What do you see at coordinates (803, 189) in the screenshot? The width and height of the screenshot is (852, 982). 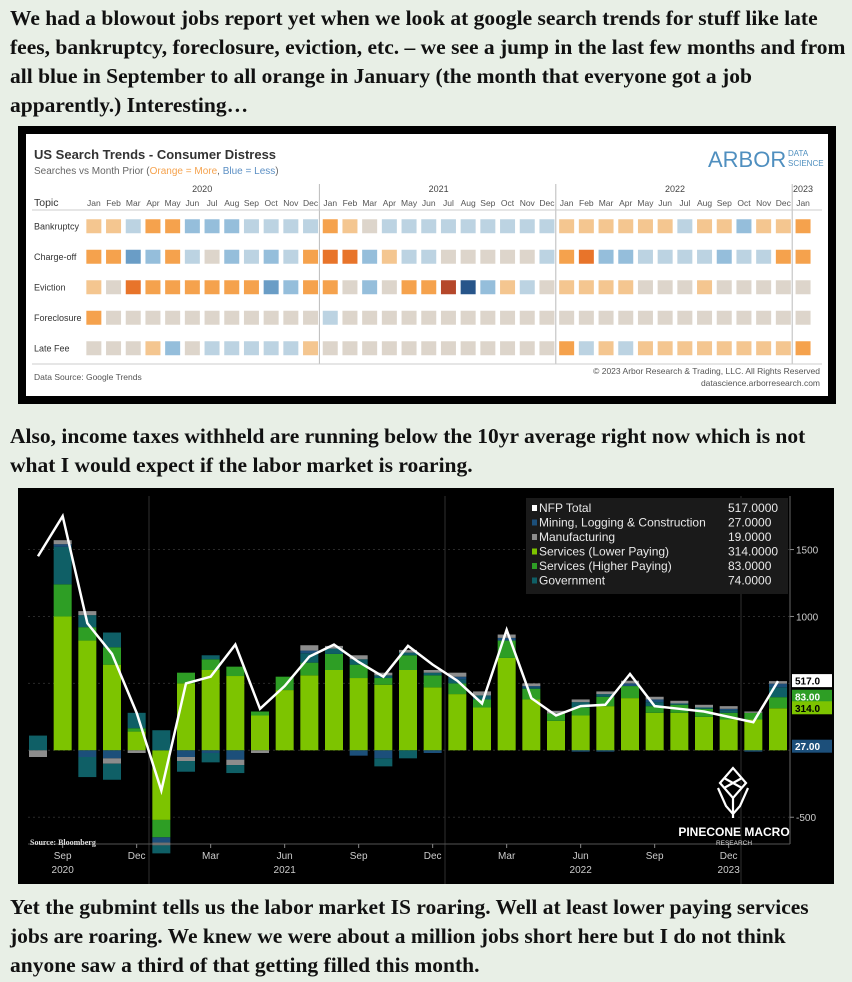 I see `heatmap-year-label: 2023` at bounding box center [803, 189].